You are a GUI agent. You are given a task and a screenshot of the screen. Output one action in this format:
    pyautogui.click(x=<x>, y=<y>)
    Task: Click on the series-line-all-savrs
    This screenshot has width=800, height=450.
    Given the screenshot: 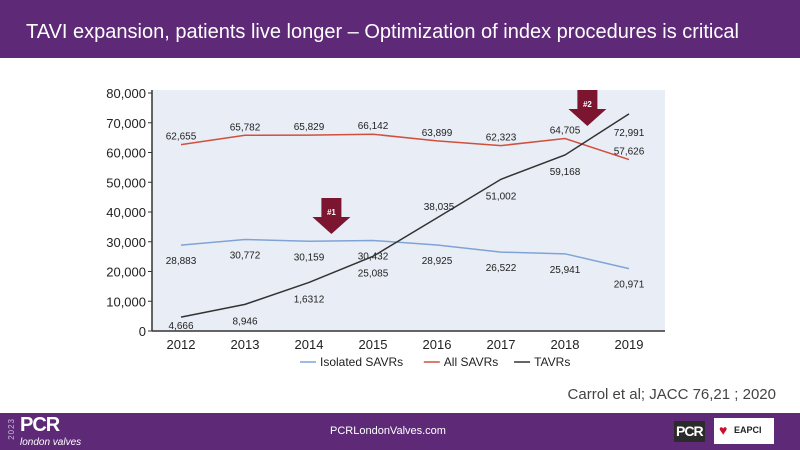 What is the action you would take?
    pyautogui.click(x=405, y=147)
    